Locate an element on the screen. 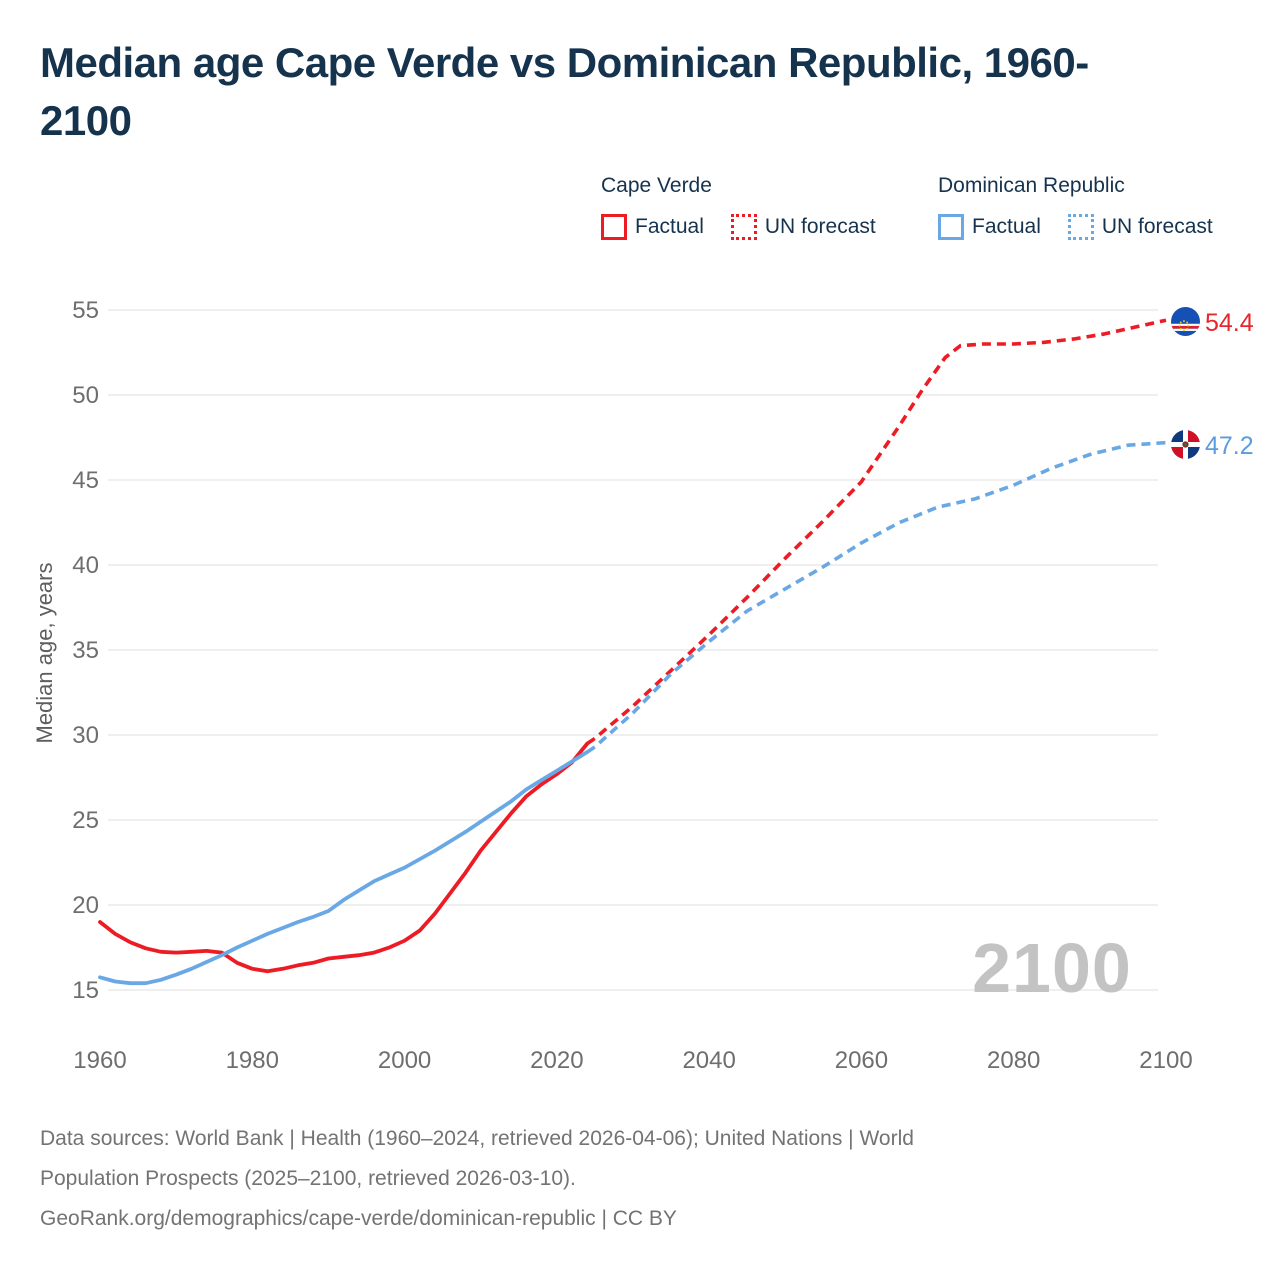 This screenshot has height=1280, width=1280. svg-text: 2000 is located at coordinates (404, 1060).